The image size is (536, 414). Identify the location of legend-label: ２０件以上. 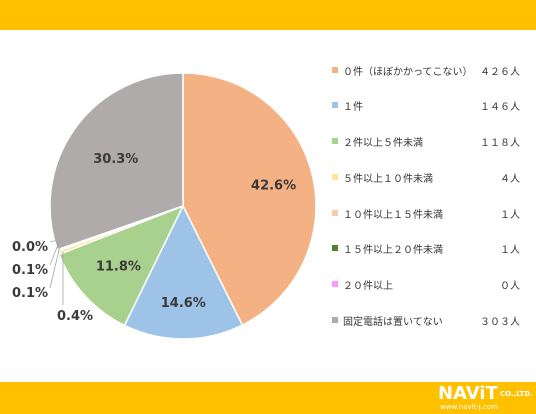
(368, 286).